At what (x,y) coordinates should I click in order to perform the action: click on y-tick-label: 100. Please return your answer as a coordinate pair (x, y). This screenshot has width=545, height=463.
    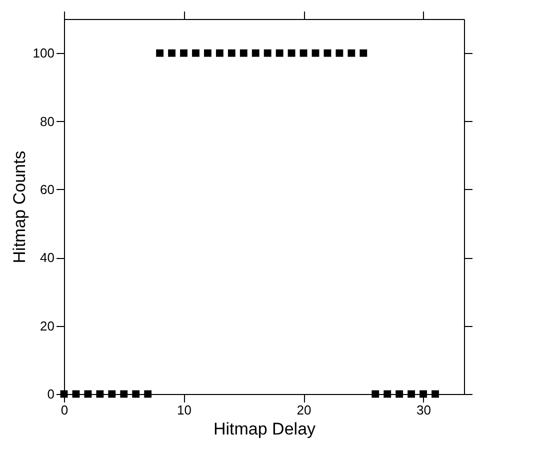
    Looking at the image, I should click on (43, 53).